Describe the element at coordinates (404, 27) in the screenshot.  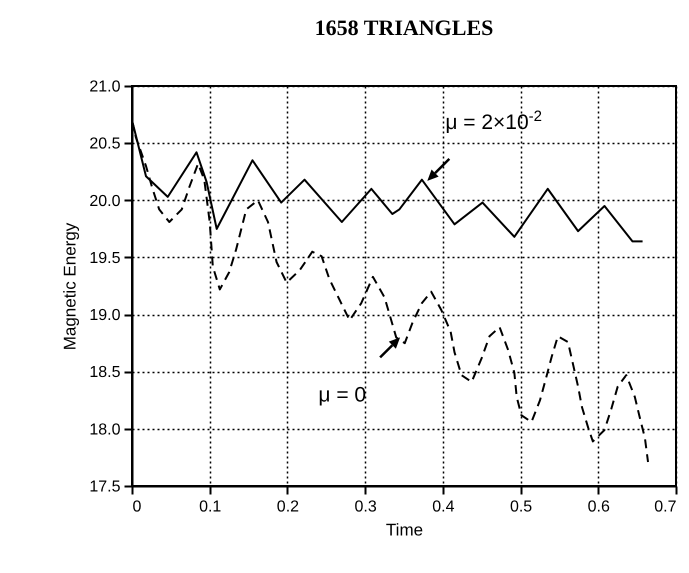
I see `chart-title: 1658 TRIANGLES` at that location.